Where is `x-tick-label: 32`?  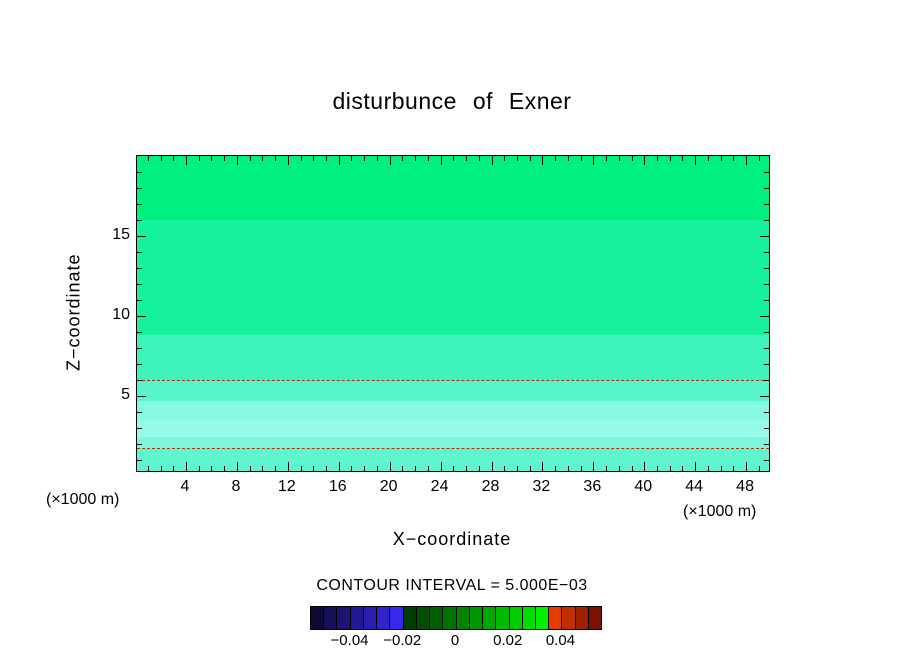 x-tick-label: 32 is located at coordinates (541, 486).